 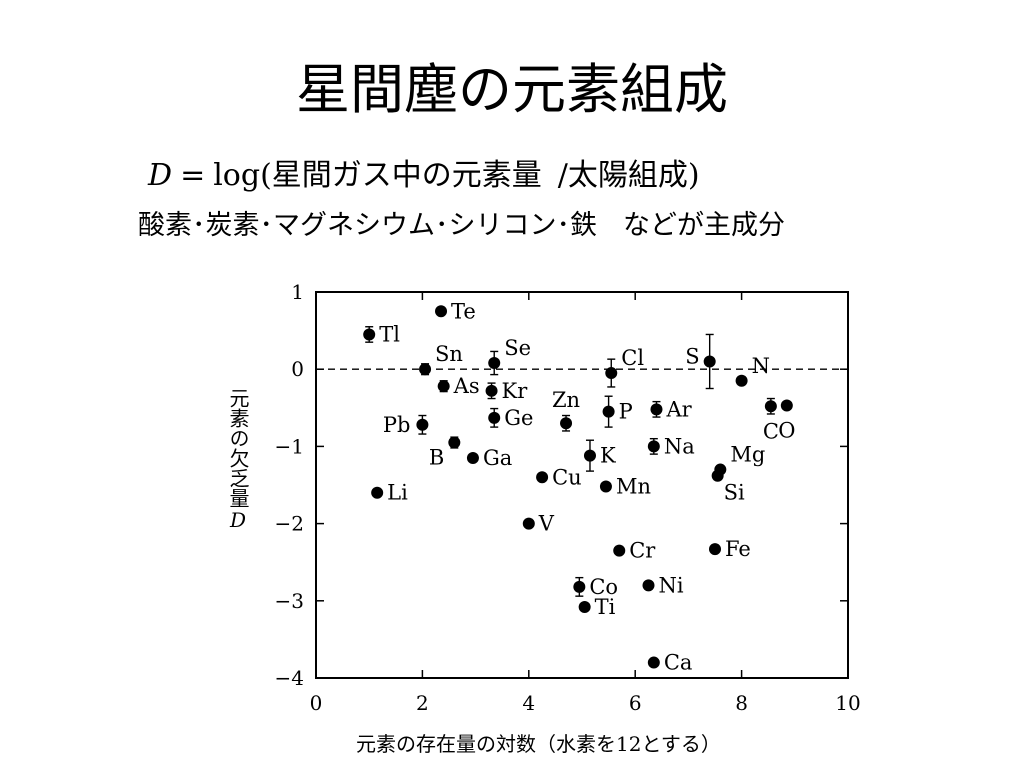 What do you see at coordinates (747, 455) in the screenshot?
I see `point-label-mg: Mg` at bounding box center [747, 455].